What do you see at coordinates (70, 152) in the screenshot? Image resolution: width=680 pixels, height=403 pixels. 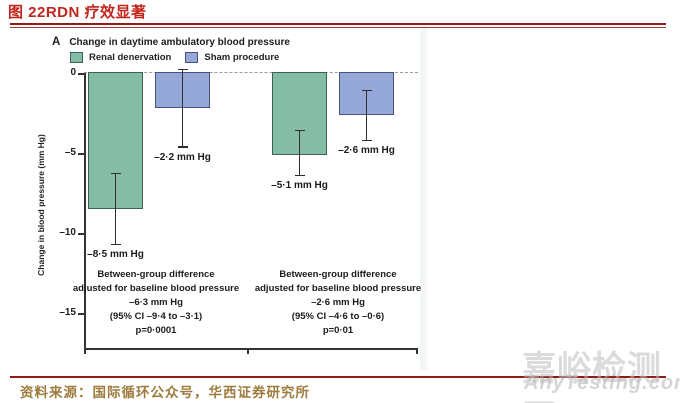 I see `y-tick-label: –5` at bounding box center [70, 152].